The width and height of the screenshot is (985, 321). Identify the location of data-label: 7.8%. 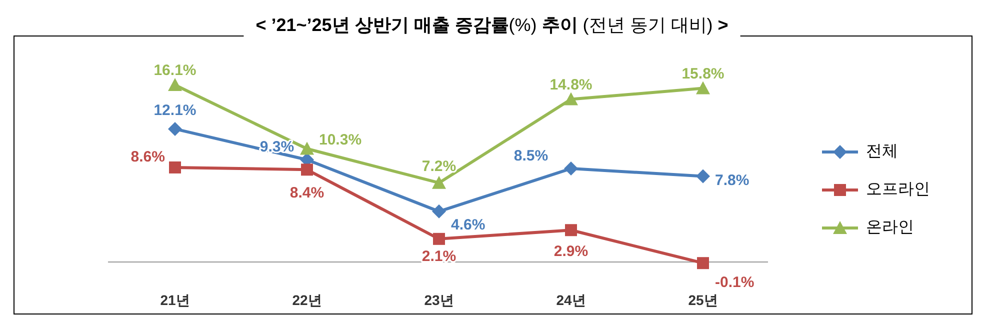
(732, 181).